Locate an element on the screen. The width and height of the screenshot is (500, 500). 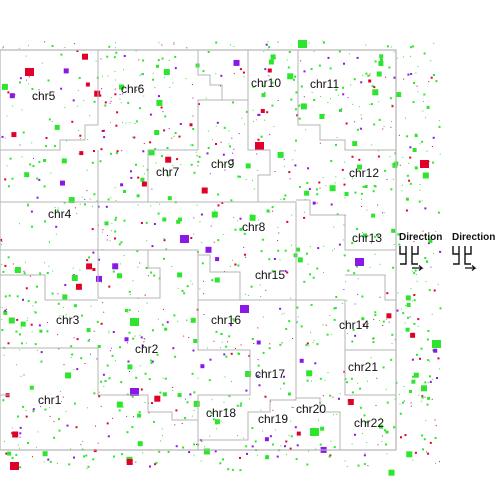
signal-cluster is located at coordinates (314, 432).